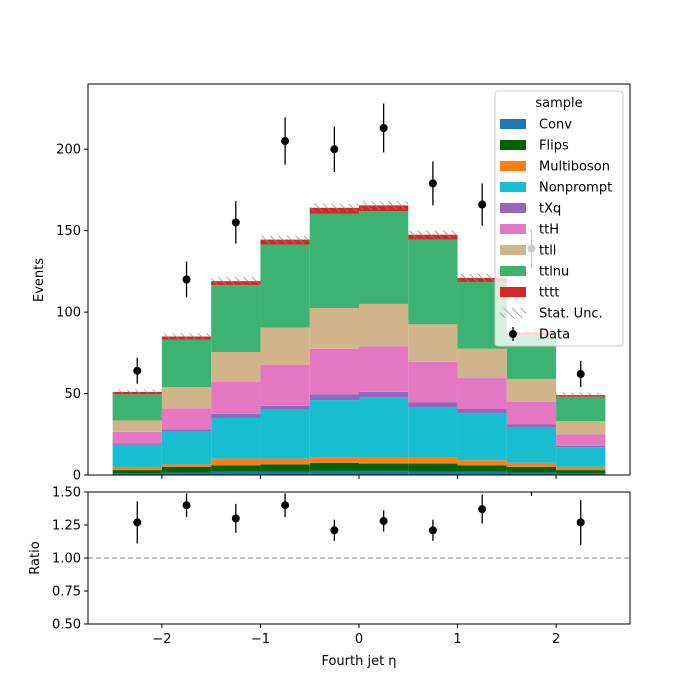 The image size is (700, 700). I want to click on legend-label: Multiboson, so click(574, 167).